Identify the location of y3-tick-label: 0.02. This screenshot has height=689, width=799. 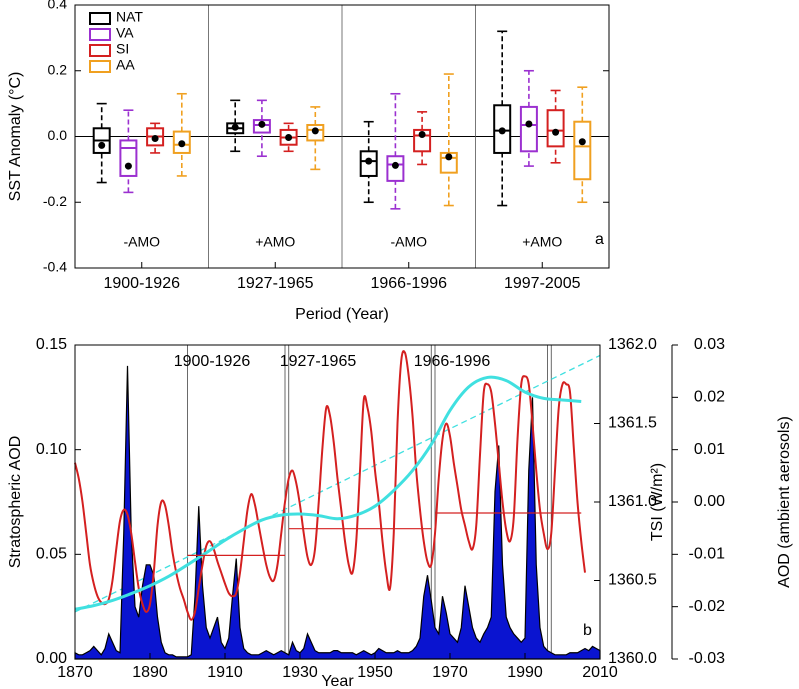
(709, 397).